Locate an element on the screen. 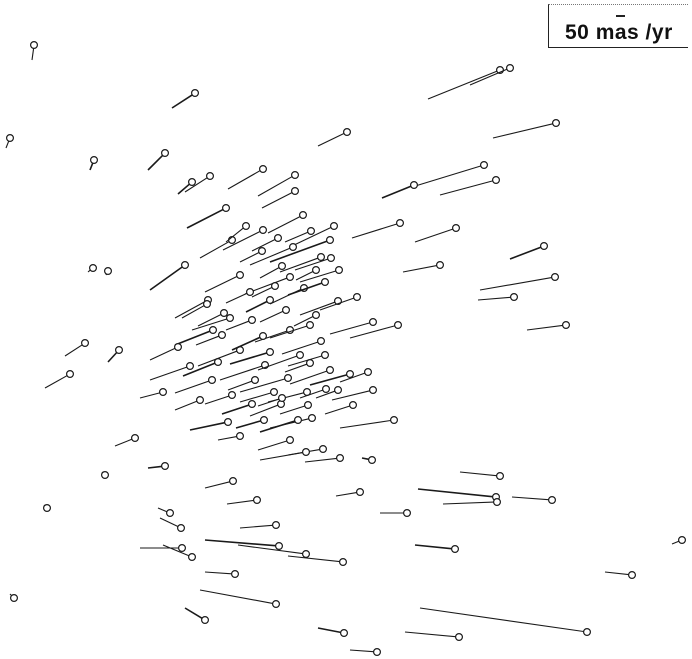  scale-box: 50 mas /yr is located at coordinates (618, 26).